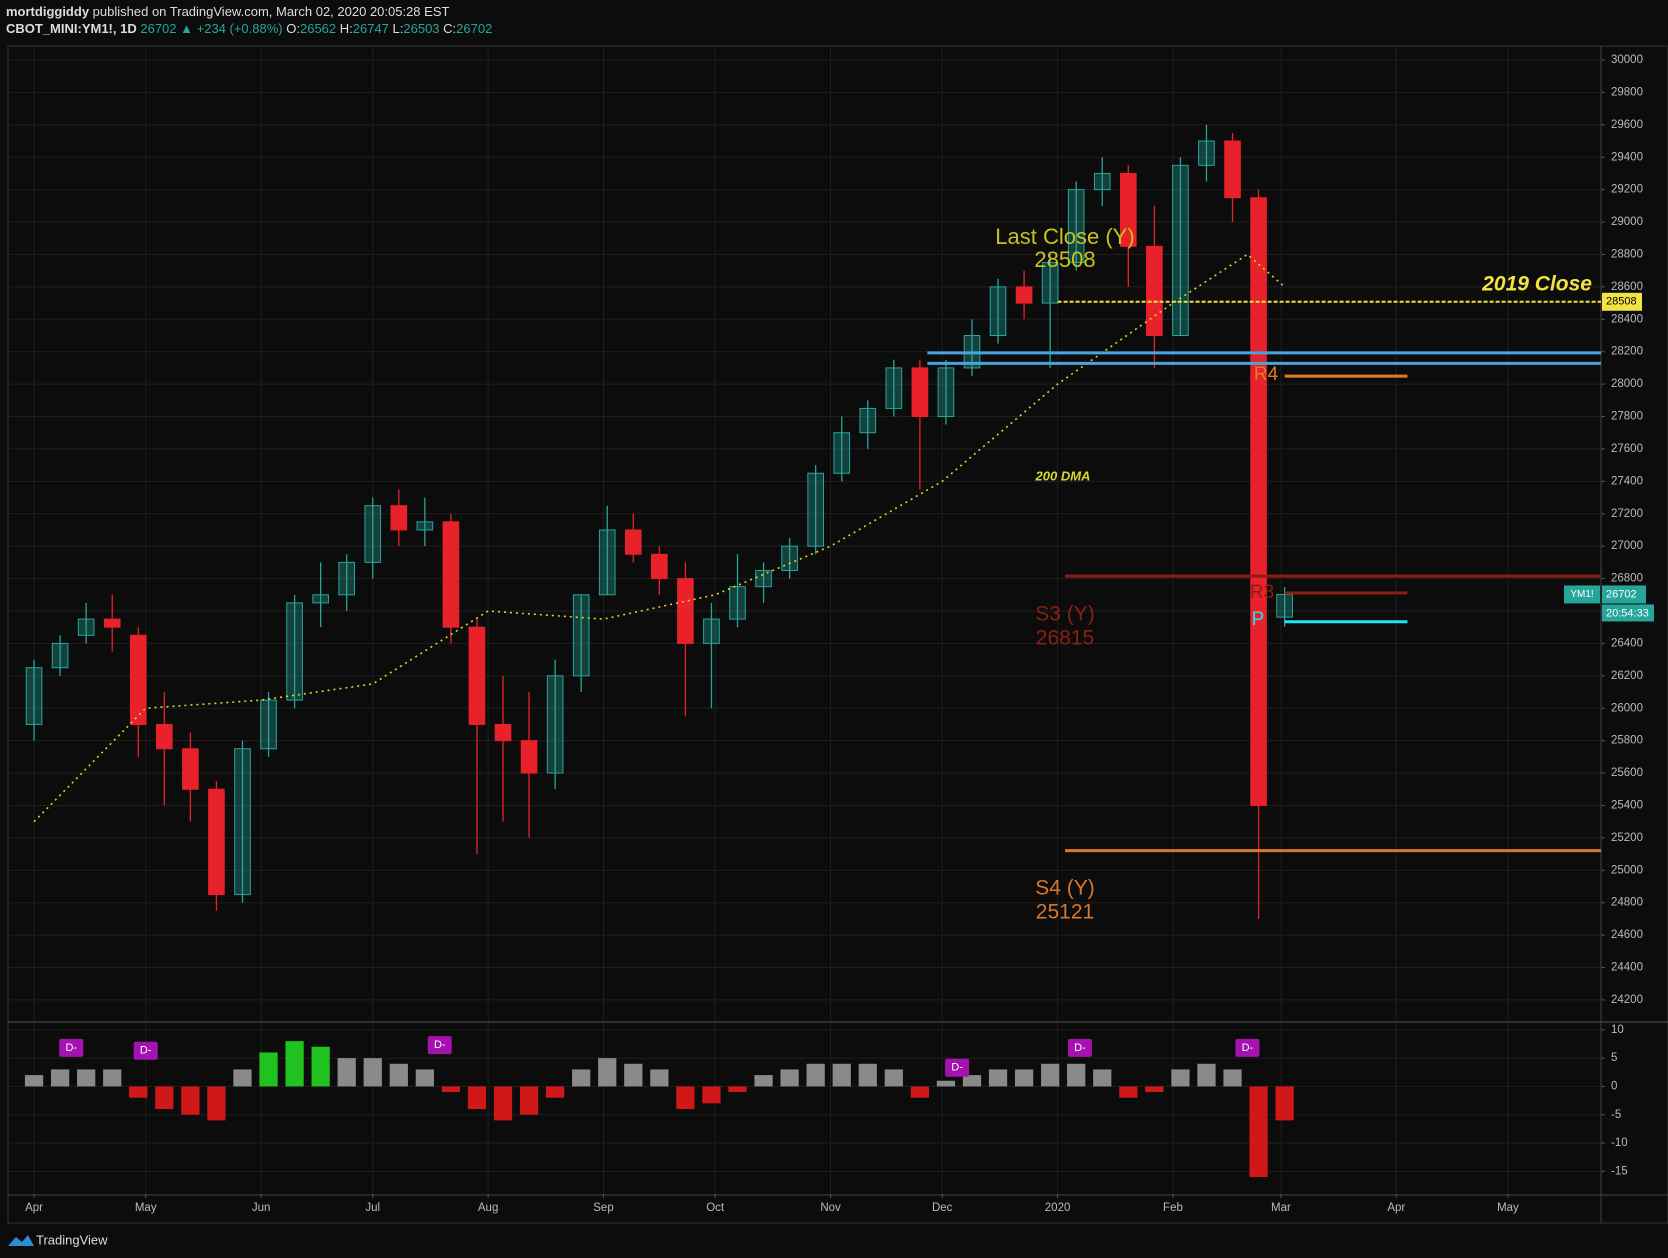 The width and height of the screenshot is (1668, 1258). I want to click on y-tick-label: 27000, so click(1627, 546).